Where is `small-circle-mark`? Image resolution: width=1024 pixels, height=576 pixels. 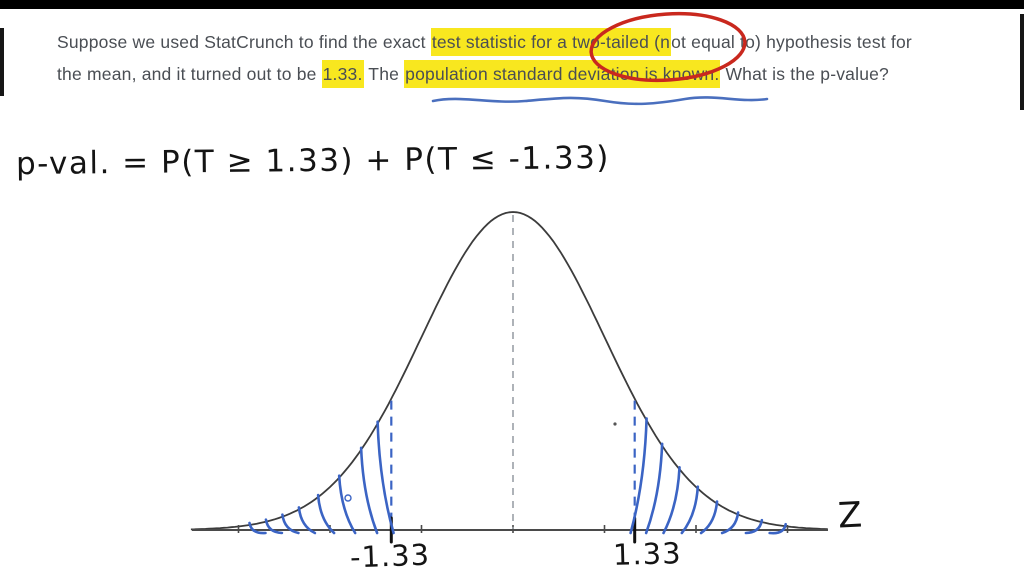
small-circle-mark is located at coordinates (348, 498).